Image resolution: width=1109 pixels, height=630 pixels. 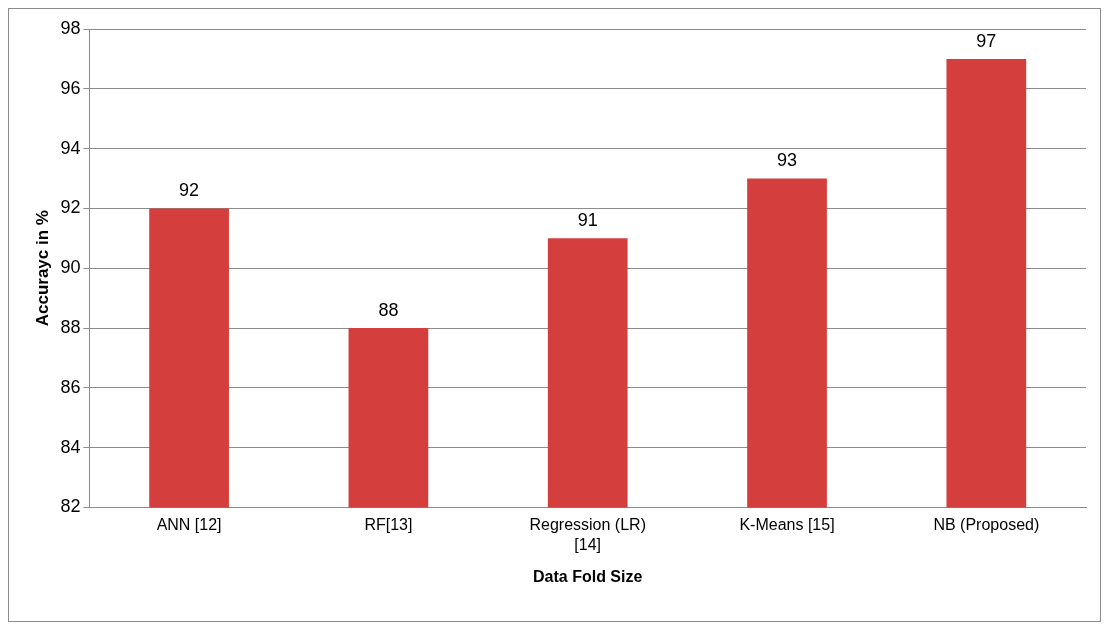 I want to click on x-tick-label: RF[13], so click(x=388, y=525).